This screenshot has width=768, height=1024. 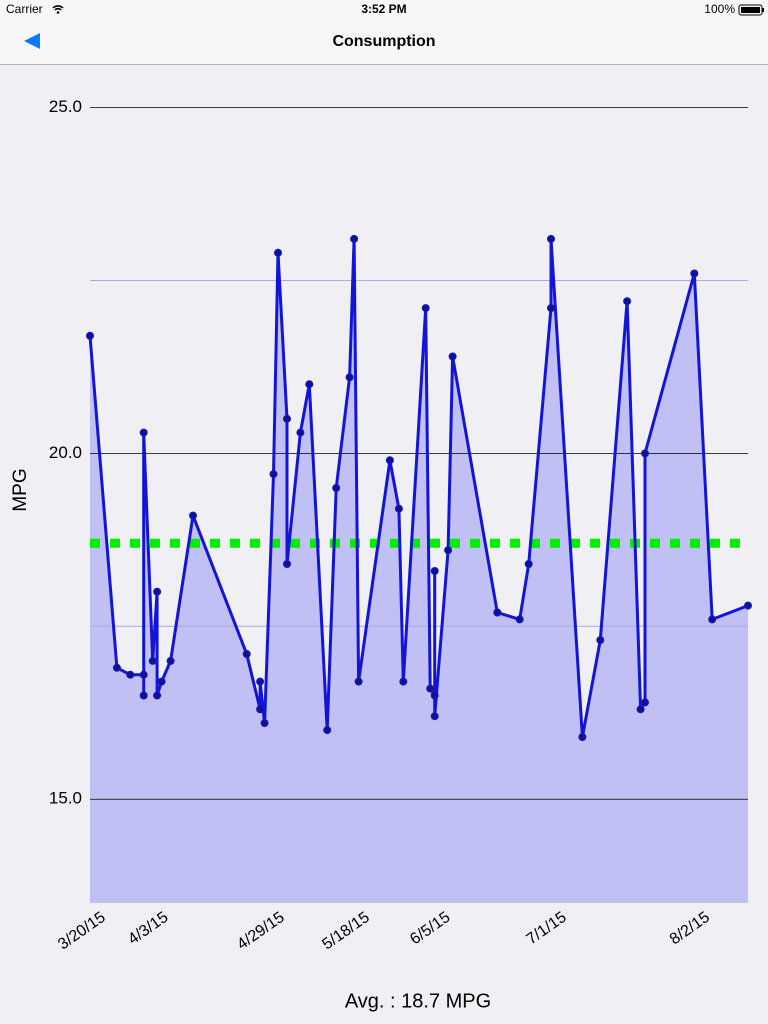 I want to click on nav-bar, so click(x=384, y=42).